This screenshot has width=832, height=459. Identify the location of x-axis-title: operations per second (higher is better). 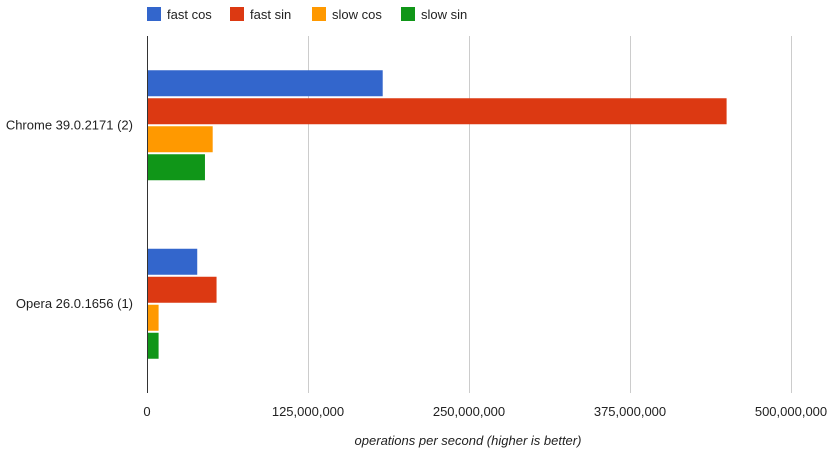
(468, 440).